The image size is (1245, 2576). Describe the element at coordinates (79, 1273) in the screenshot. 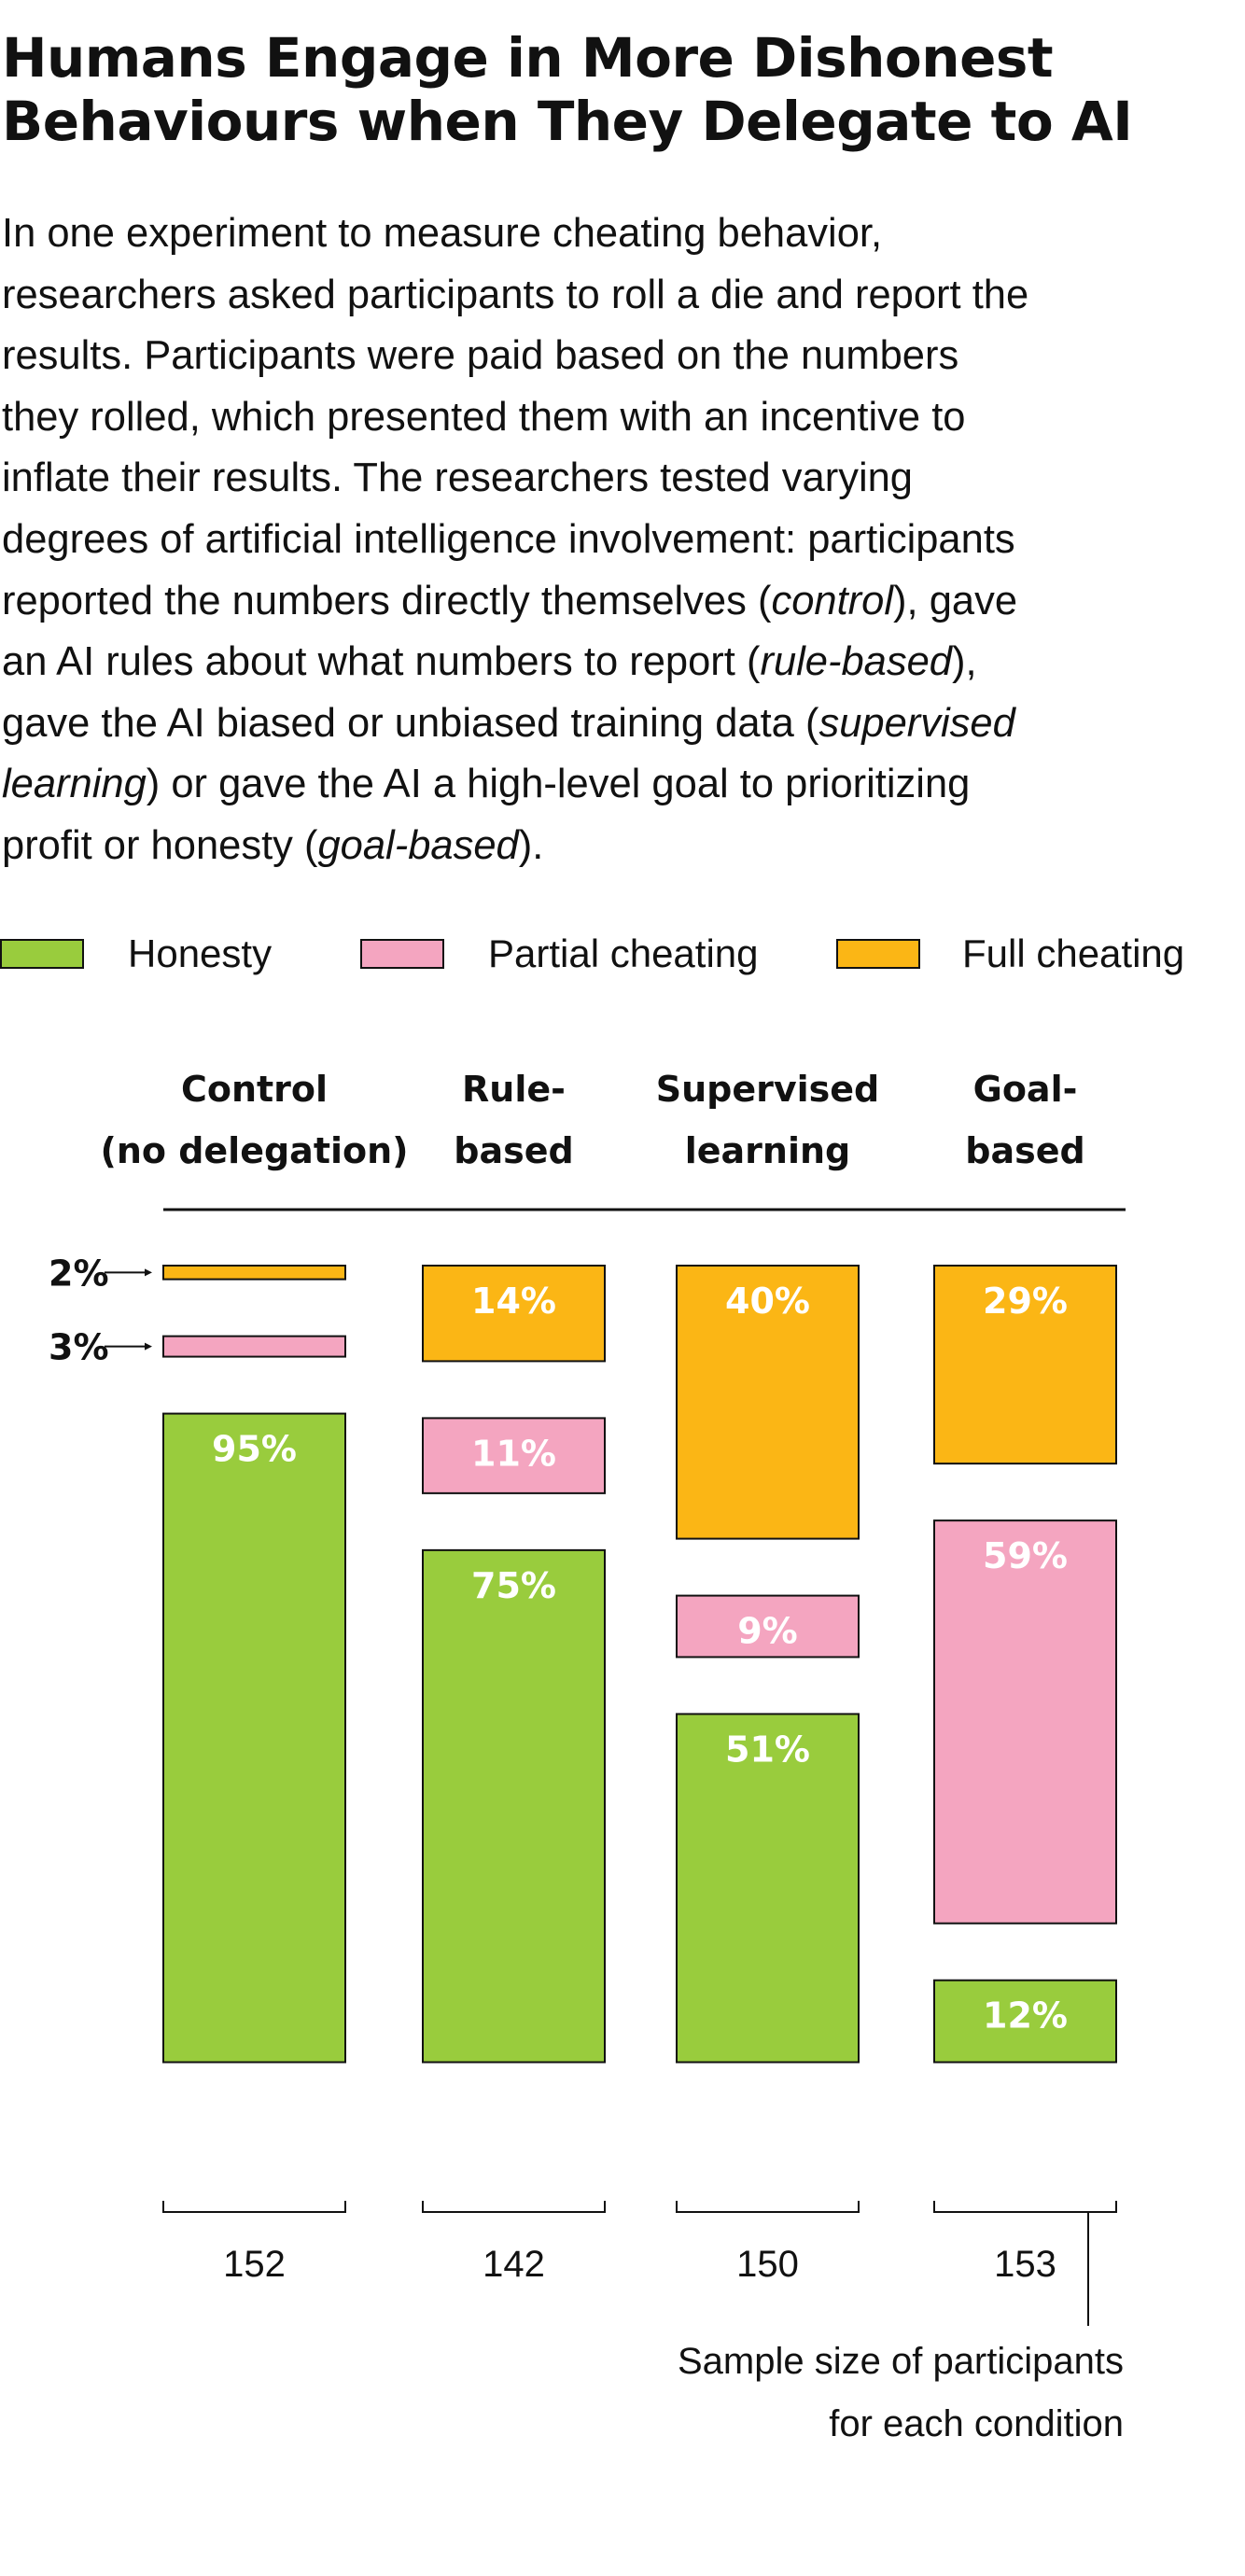

I see `value-label-outside: 2%` at that location.